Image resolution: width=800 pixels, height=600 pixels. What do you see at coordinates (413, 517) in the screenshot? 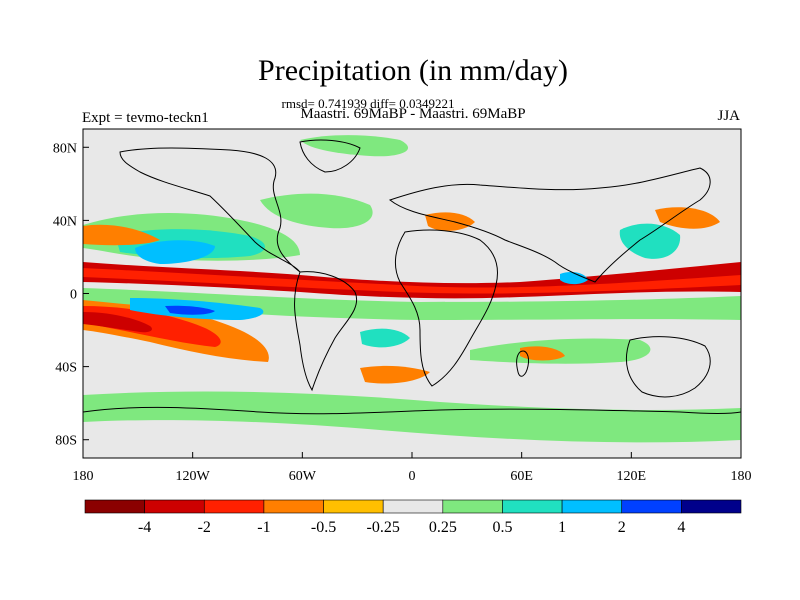
I see `colorbar: -4 -2 -1 -0.5 -0.25 0.25 0.5 1 2 4` at bounding box center [413, 517].